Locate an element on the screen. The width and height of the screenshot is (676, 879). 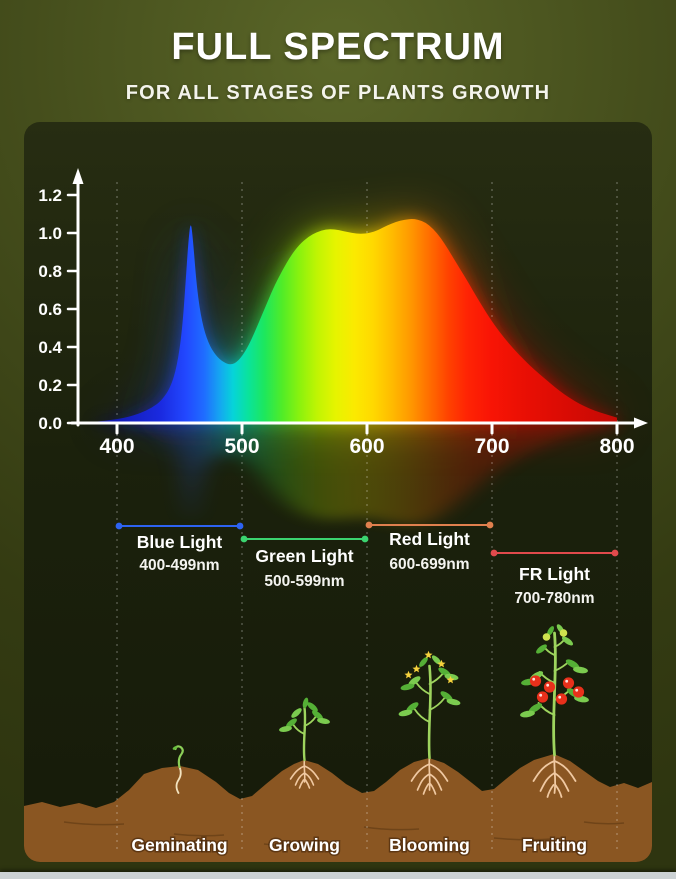
range-nm-label: 500-599nm is located at coordinates (304, 581).